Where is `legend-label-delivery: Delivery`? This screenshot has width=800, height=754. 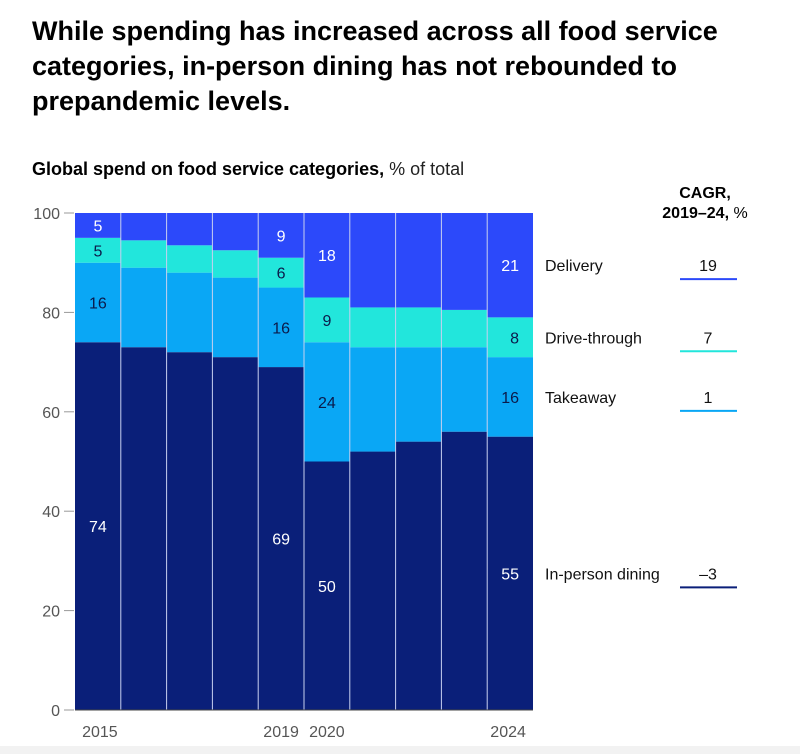
legend-label-delivery: Delivery is located at coordinates (574, 266).